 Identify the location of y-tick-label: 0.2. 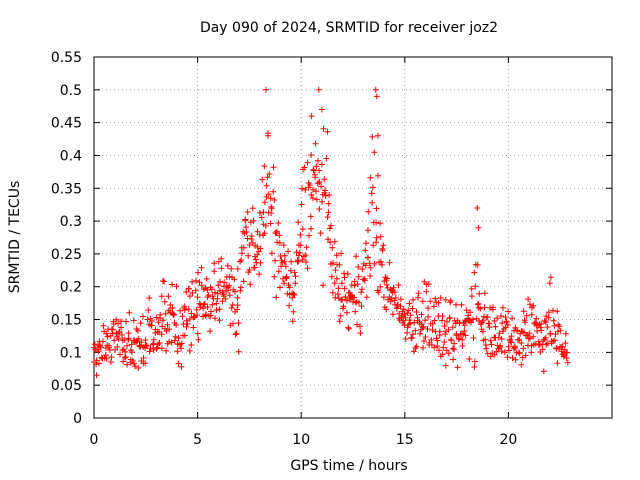
(71, 288).